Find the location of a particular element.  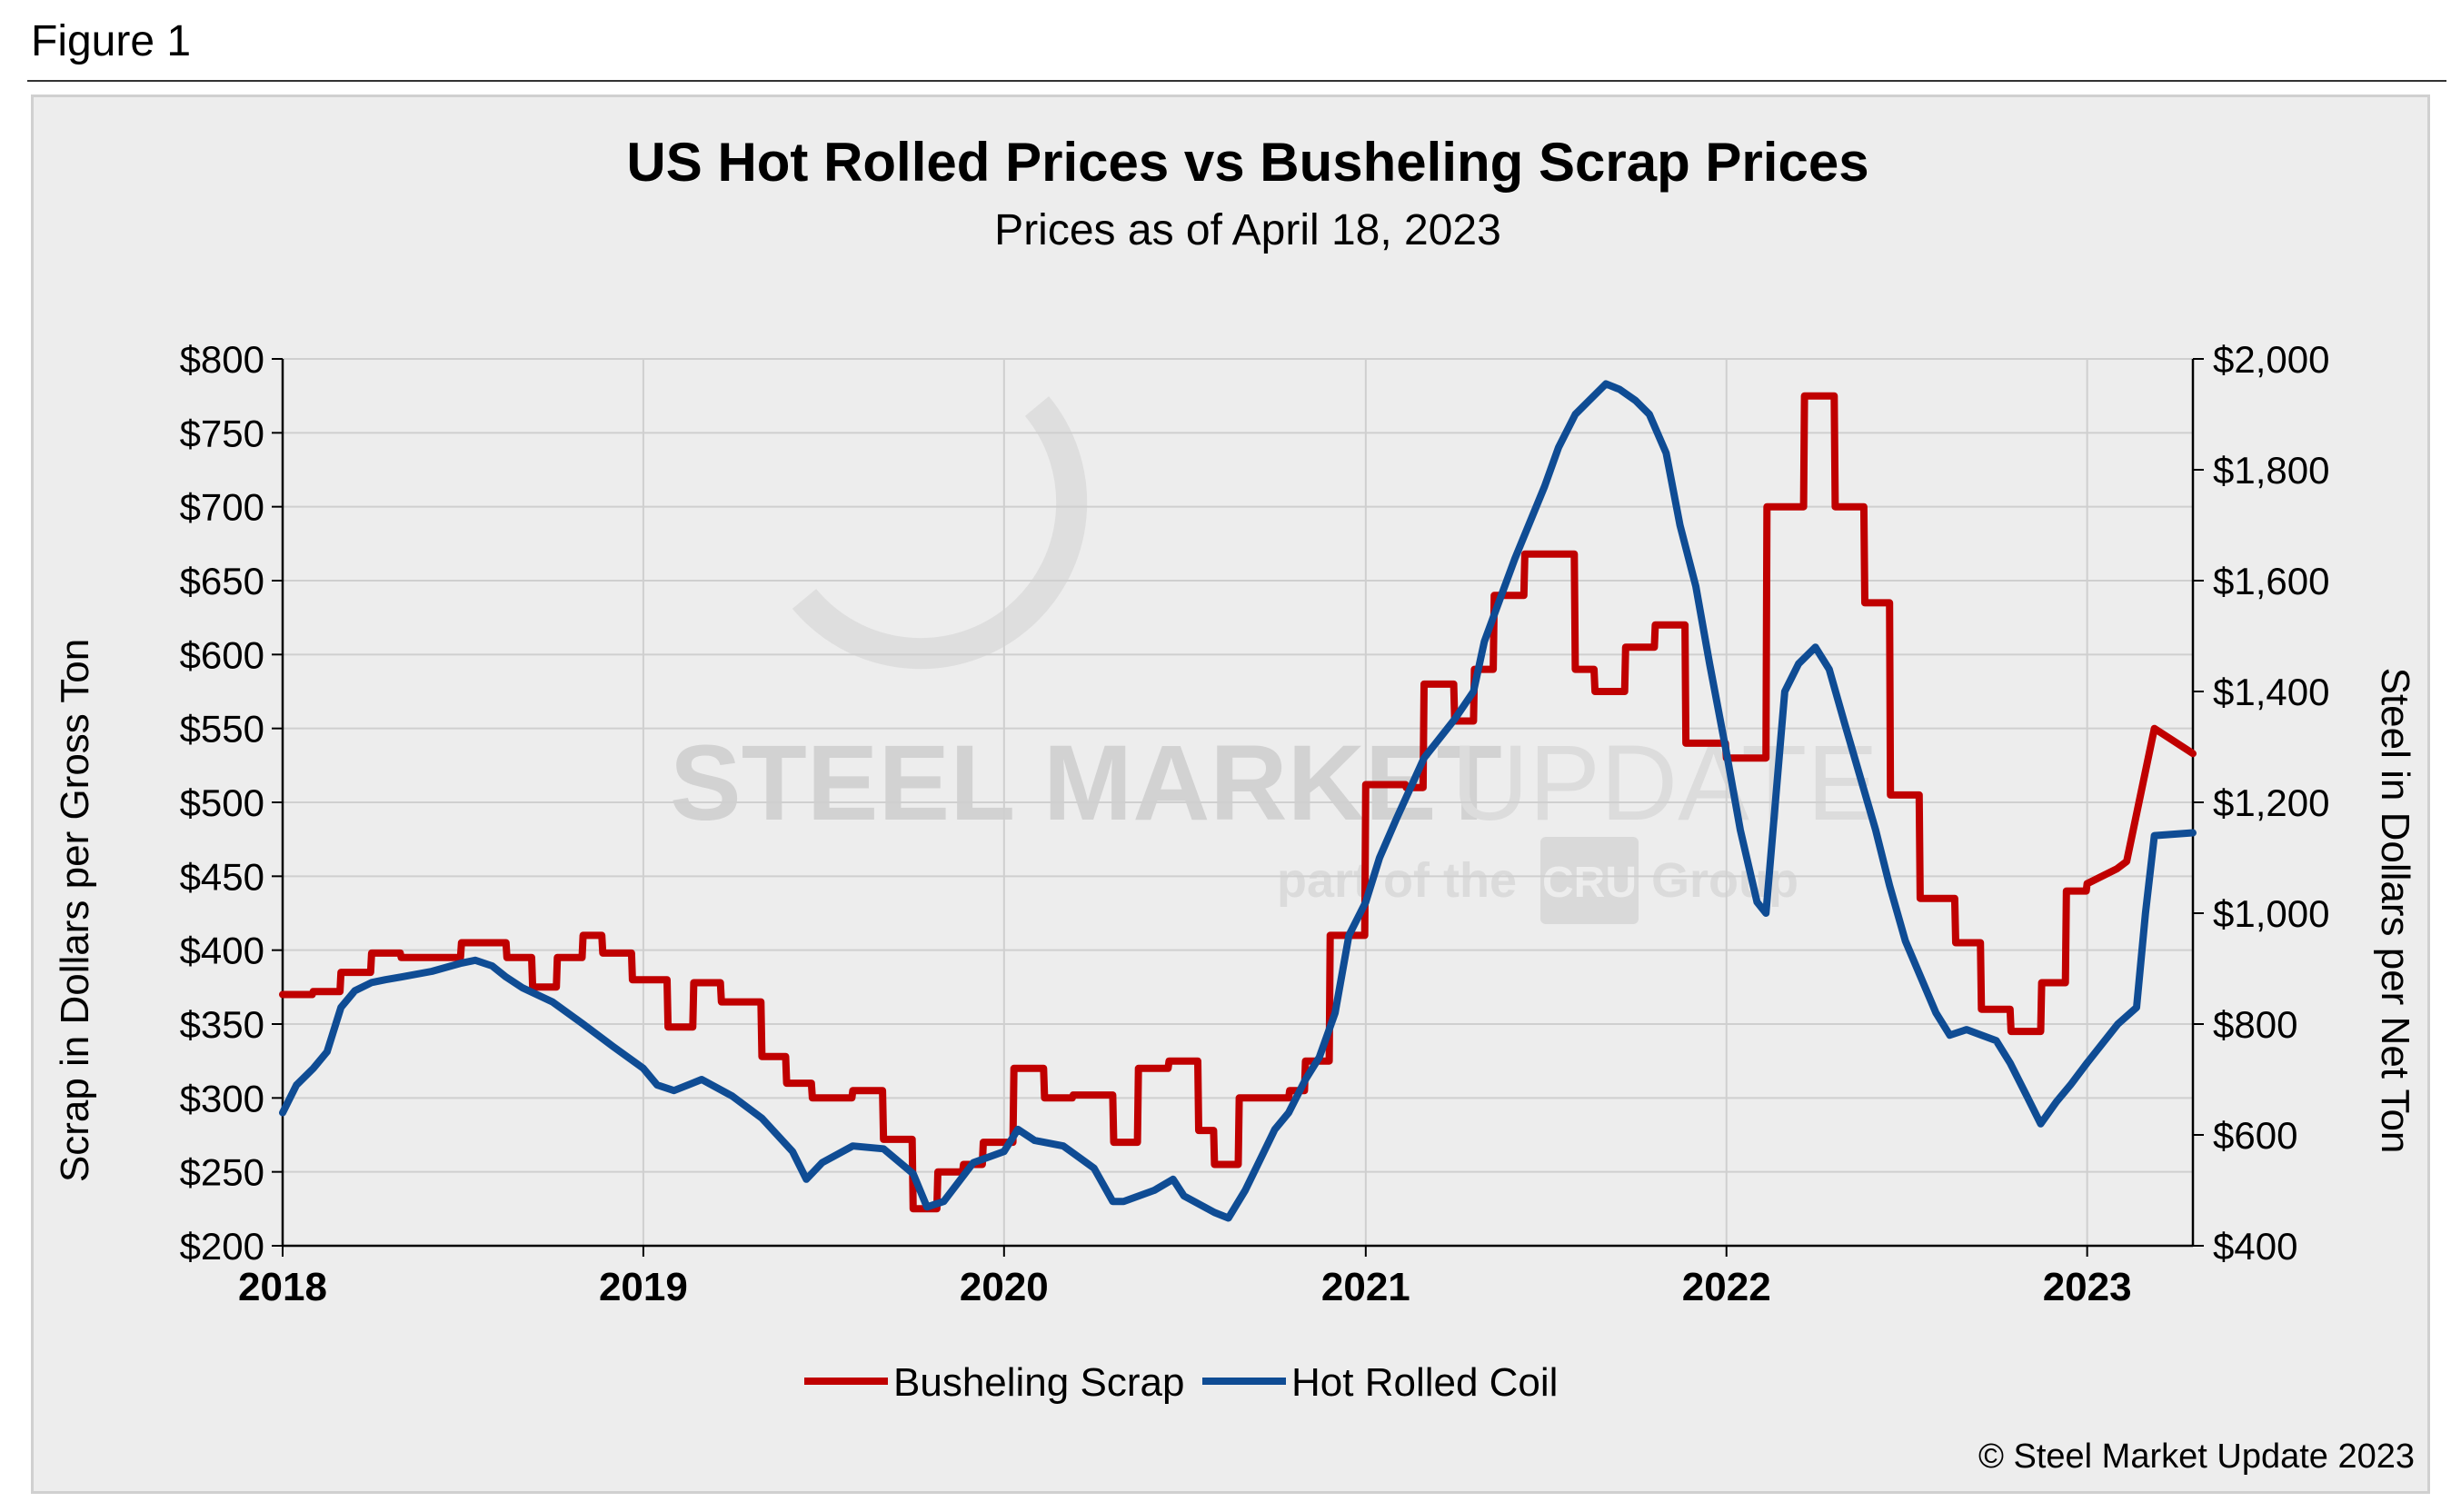

y-axis-left-title: Scrap in Dollars per Gross Ton is located at coordinates (75, 910).